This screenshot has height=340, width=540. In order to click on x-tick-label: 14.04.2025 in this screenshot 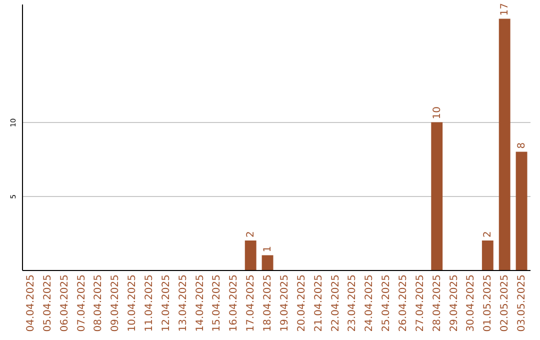, I will do `click(200, 303)`.